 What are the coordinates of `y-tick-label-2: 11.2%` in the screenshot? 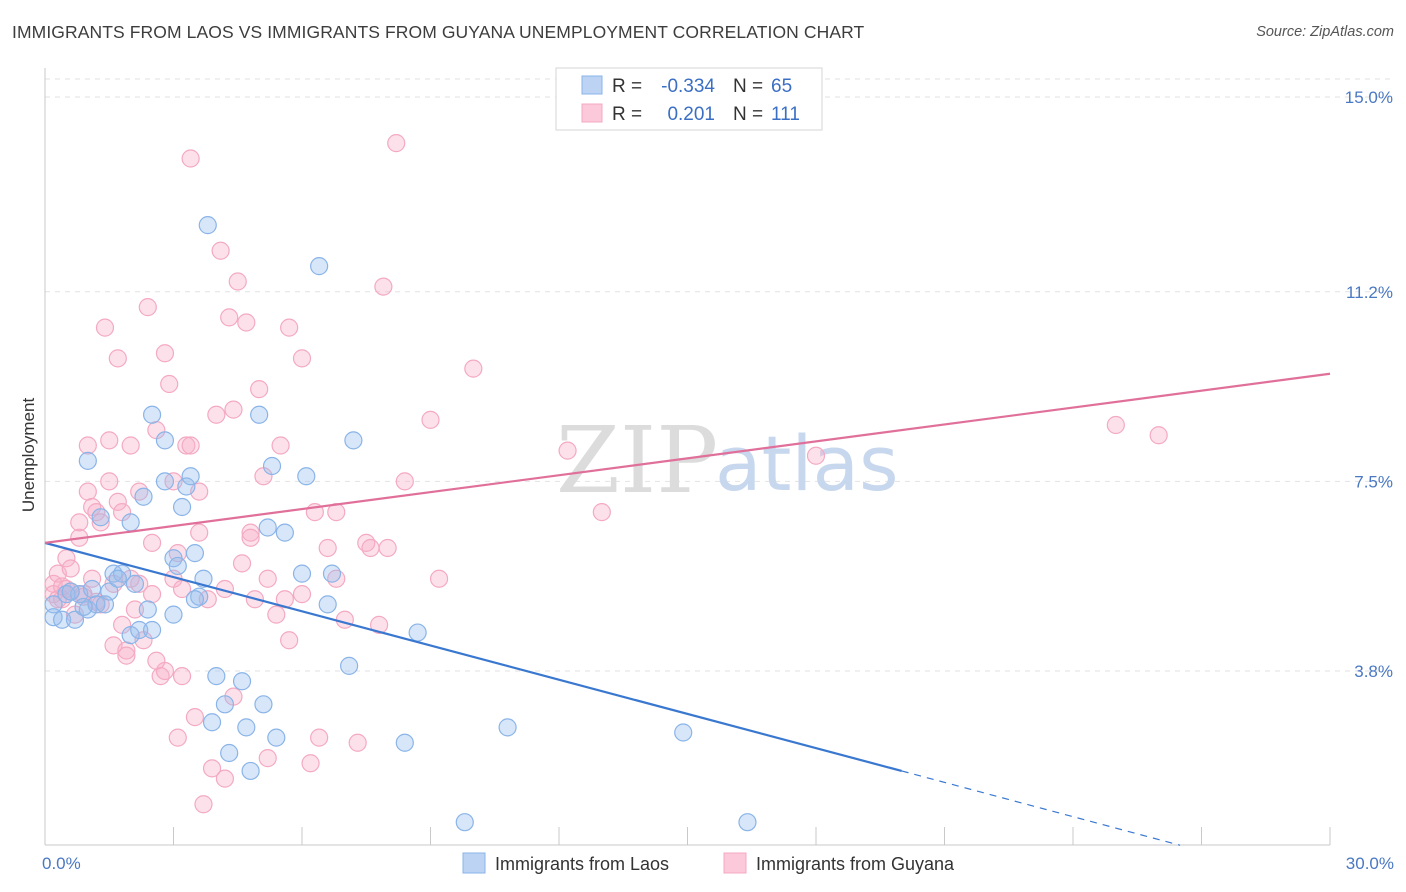 It's located at (1369, 292).